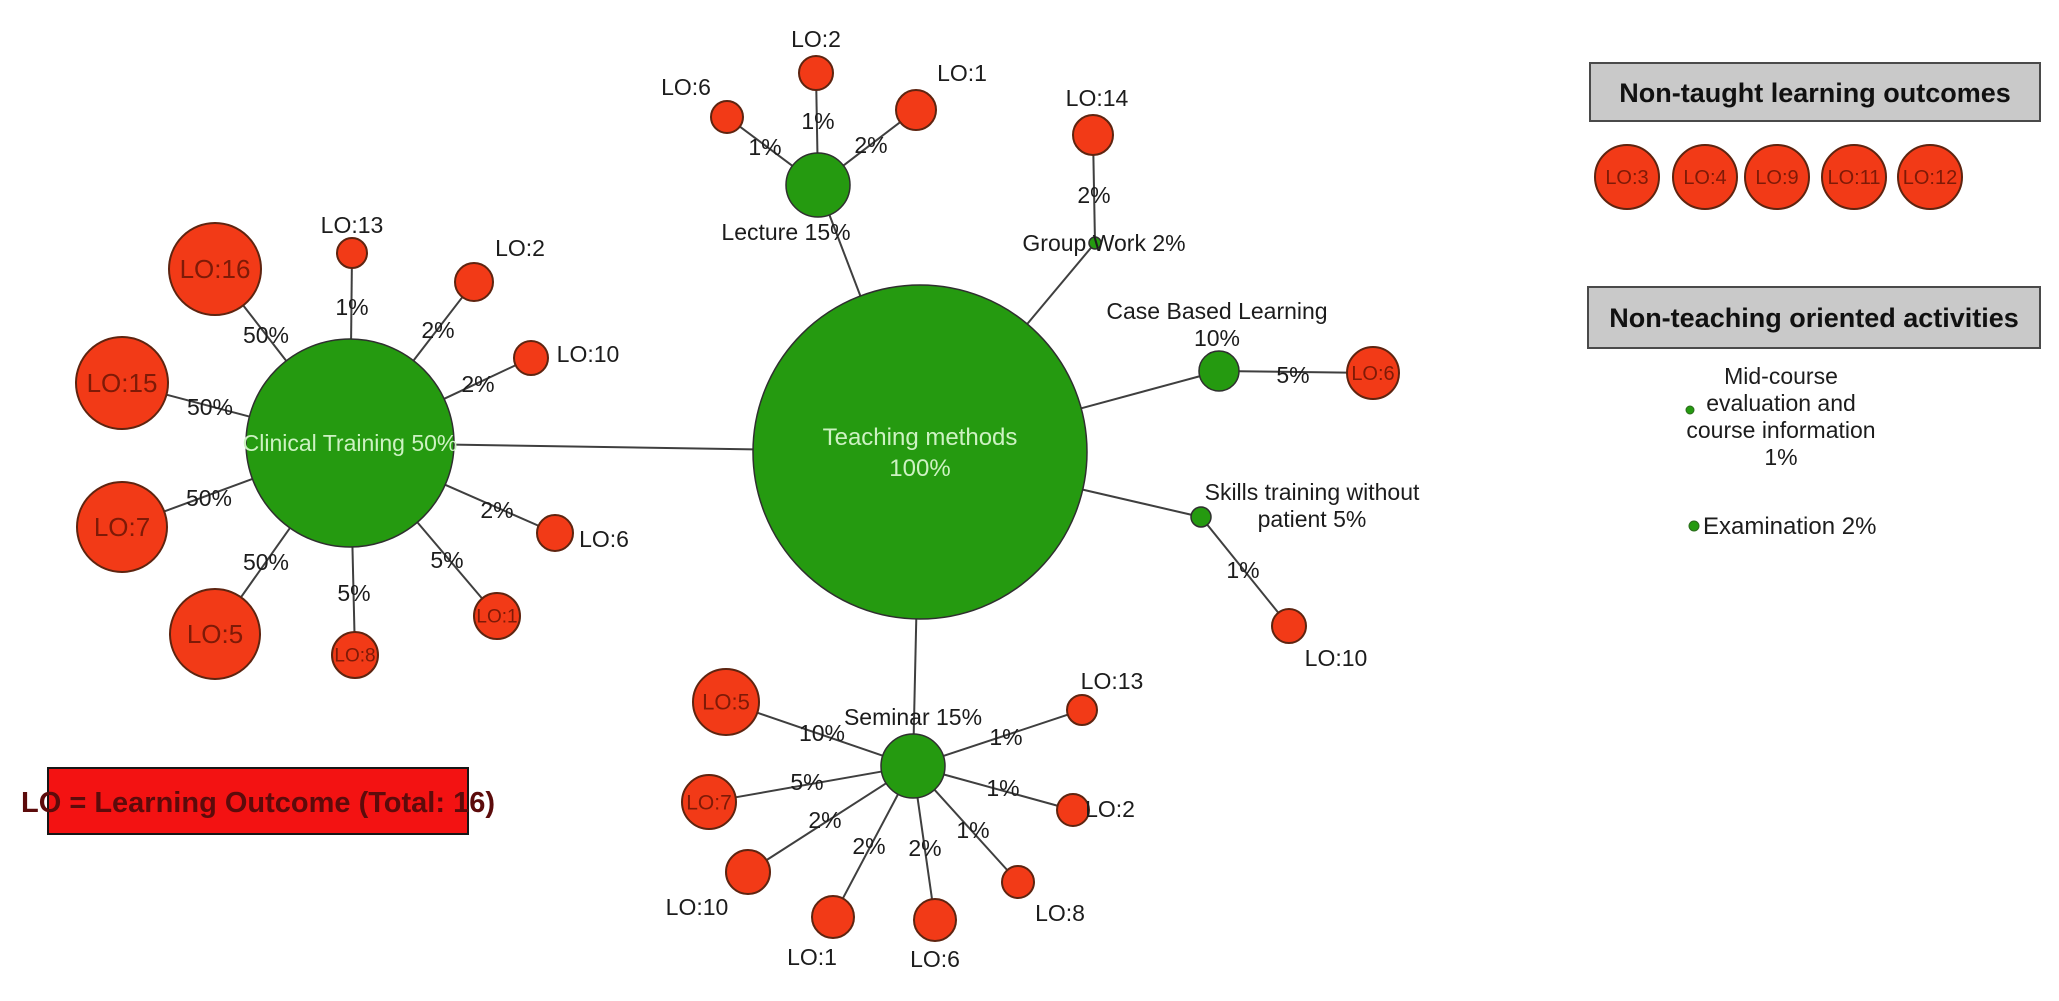  I want to click on node-lo2-clinical, so click(474, 282).